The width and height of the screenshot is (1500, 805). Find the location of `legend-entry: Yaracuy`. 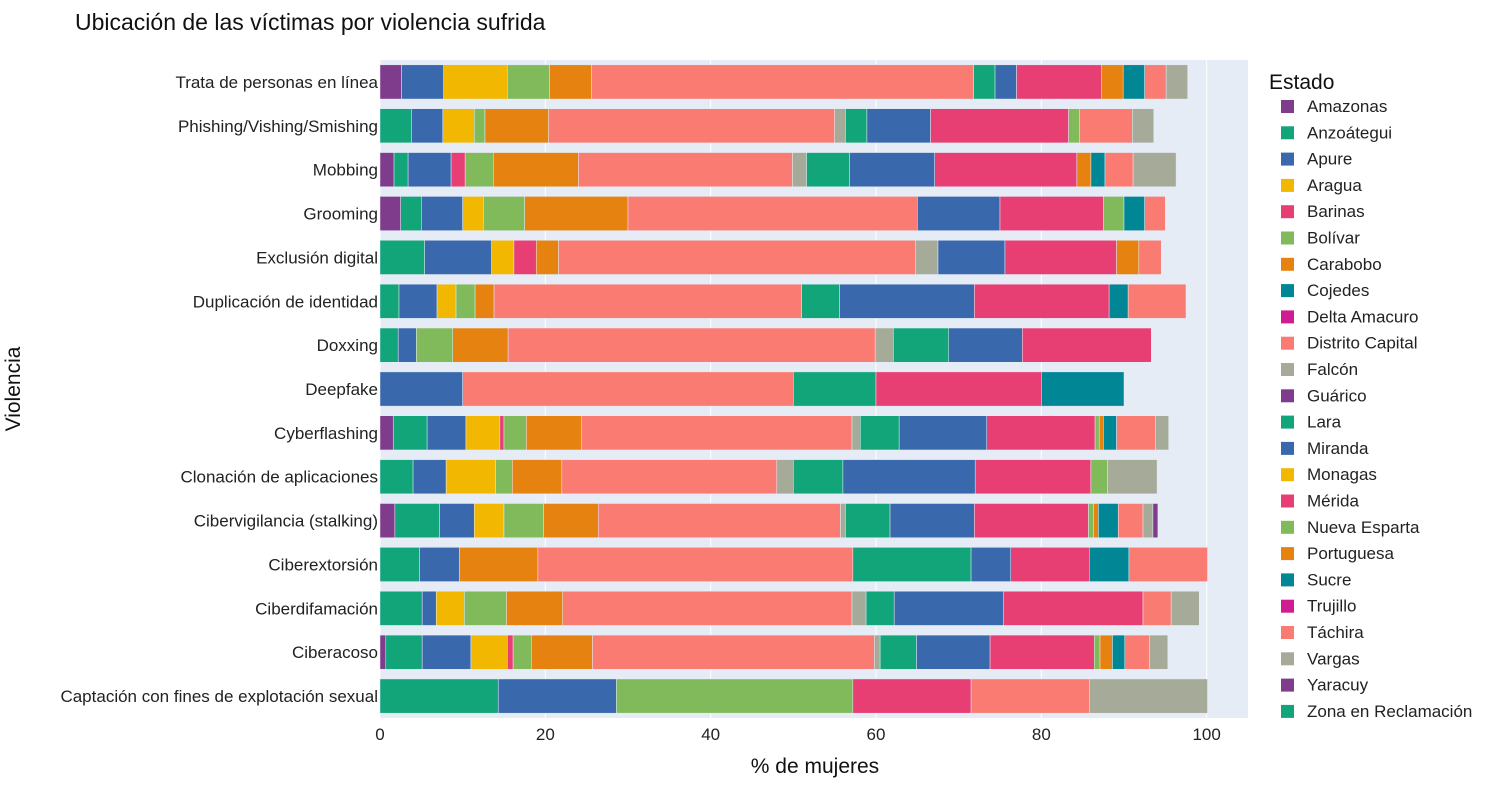

legend-entry: Yaracuy is located at coordinates (1338, 685).